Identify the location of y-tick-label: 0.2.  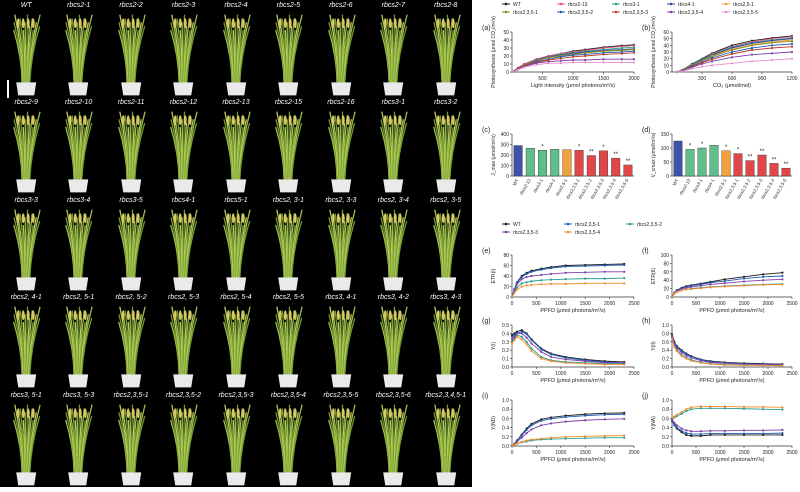
(665, 360).